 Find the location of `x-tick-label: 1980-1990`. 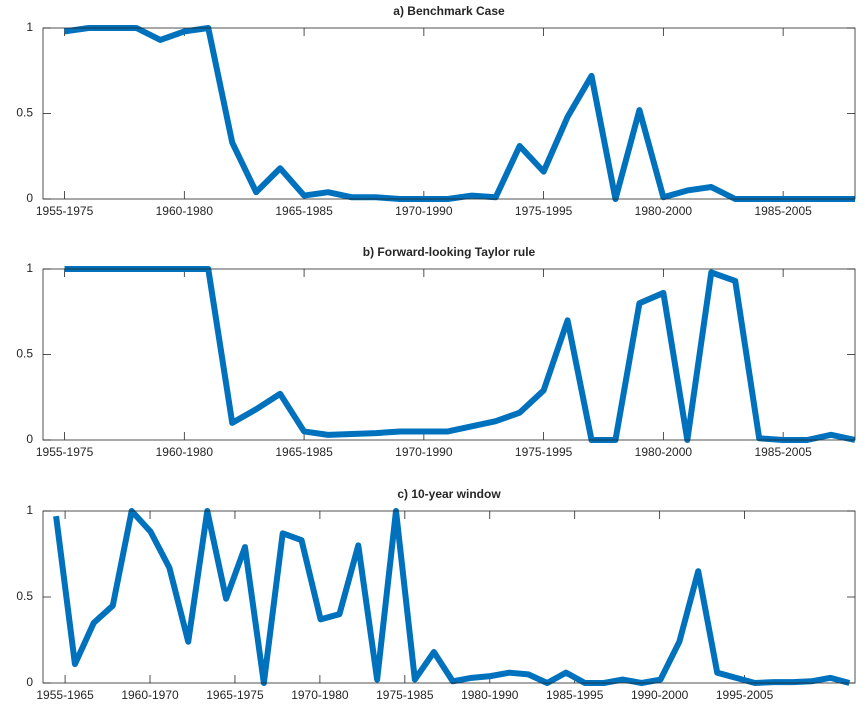

x-tick-label: 1980-1990 is located at coordinates (490, 695).